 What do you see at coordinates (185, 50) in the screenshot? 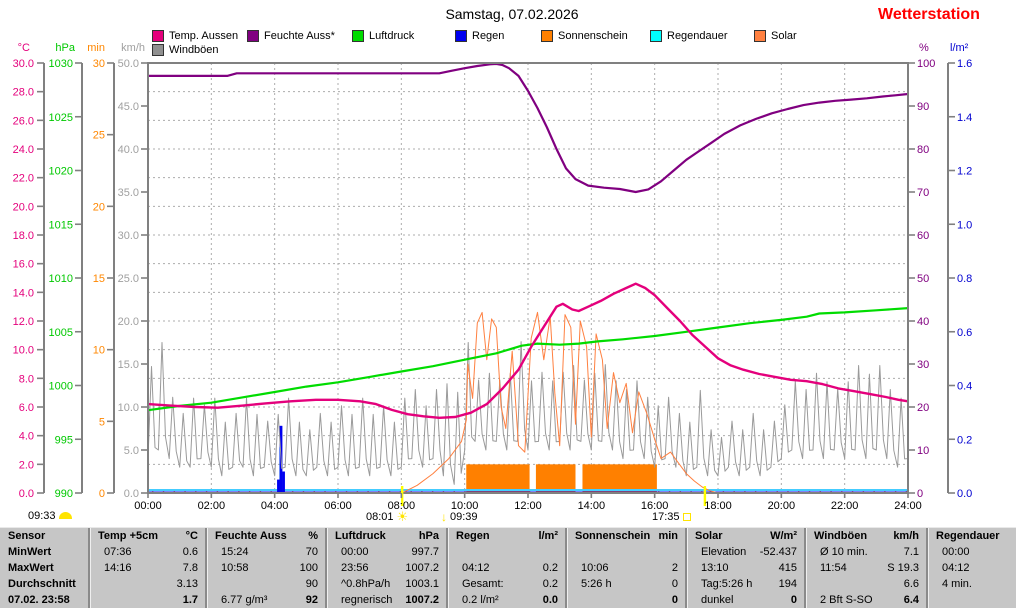
I see `legend-item-windboeen: Windböen` at bounding box center [185, 50].